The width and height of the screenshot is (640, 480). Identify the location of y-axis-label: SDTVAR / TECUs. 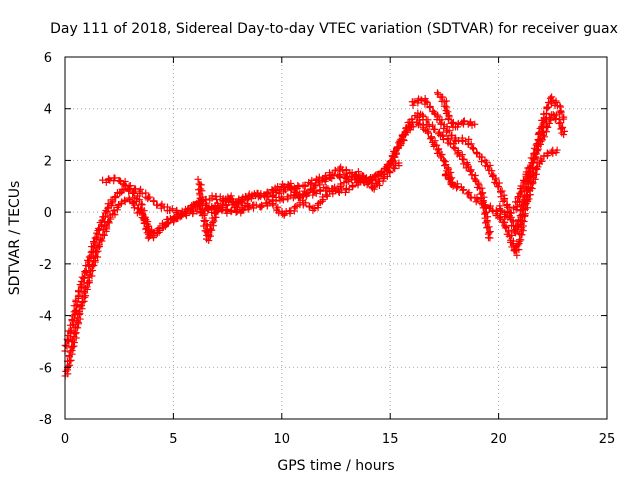
(15, 238).